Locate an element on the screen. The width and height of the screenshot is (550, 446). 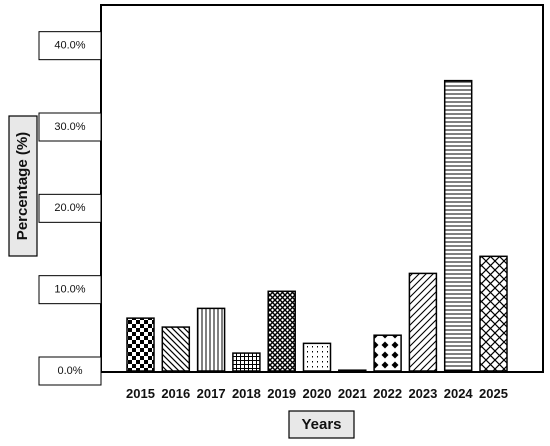
y-tick-group: 0.0% 10.0% 20.0% 30.0% 40.0% is located at coordinates (70, 208).